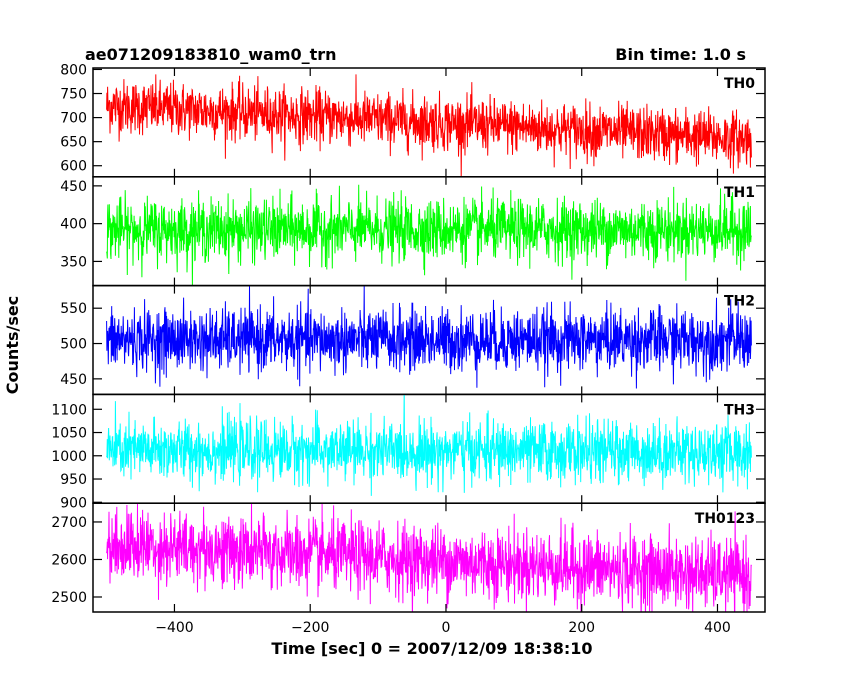 The width and height of the screenshot is (850, 680). What do you see at coordinates (73, 95) in the screenshot?
I see `y-tick-label: 750` at bounding box center [73, 95].